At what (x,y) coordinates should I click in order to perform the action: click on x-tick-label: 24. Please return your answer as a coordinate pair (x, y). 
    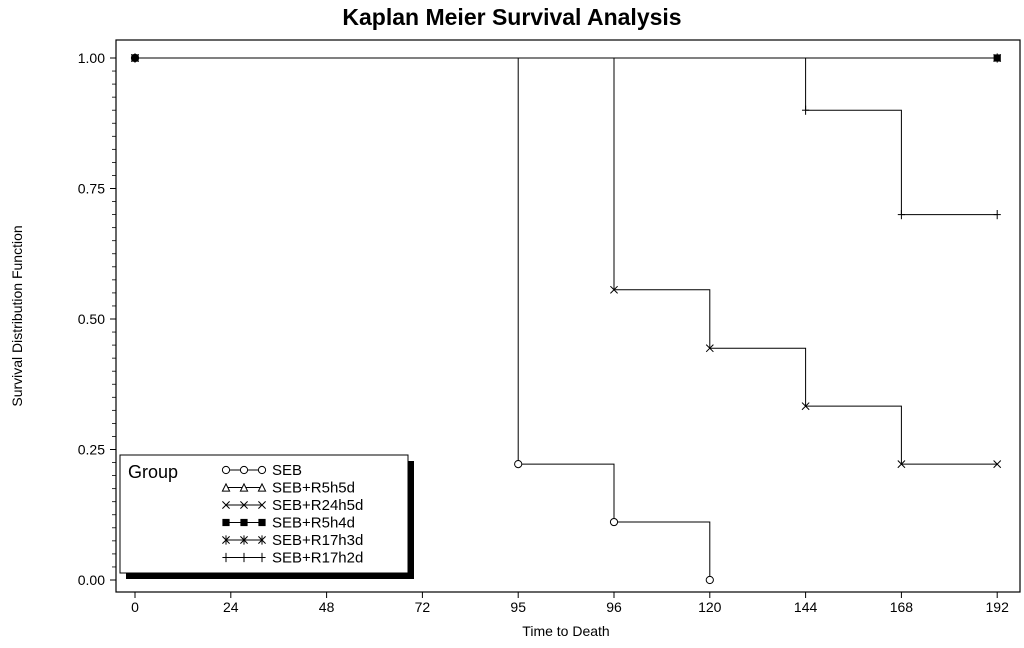
    Looking at the image, I should click on (231, 607).